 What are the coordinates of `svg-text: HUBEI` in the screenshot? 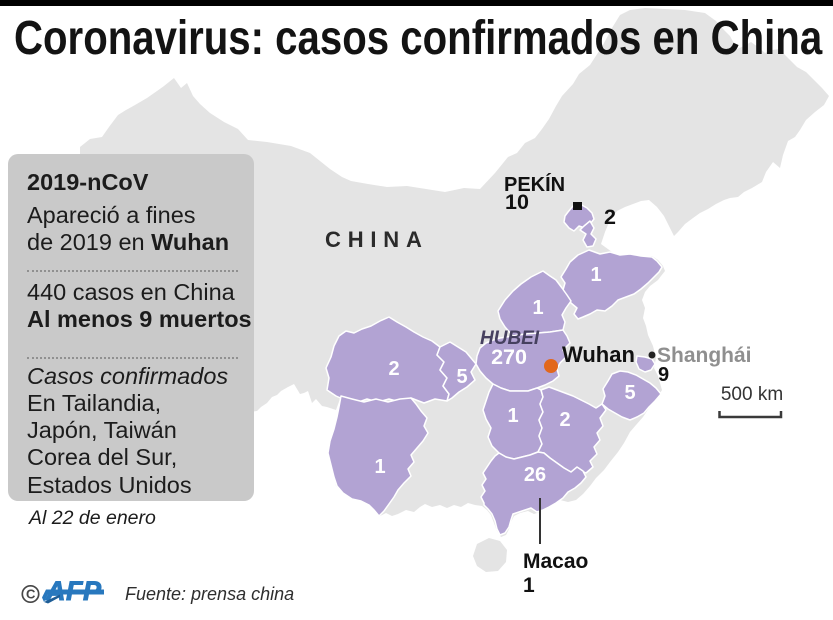 It's located at (510, 338).